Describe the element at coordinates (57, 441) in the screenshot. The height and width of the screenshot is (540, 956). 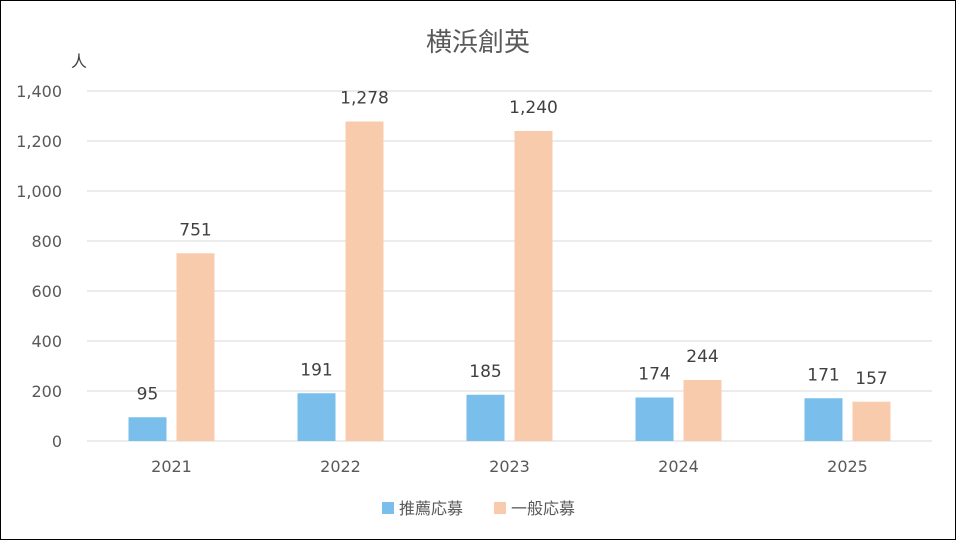
I see `y-tick-label: 0` at that location.